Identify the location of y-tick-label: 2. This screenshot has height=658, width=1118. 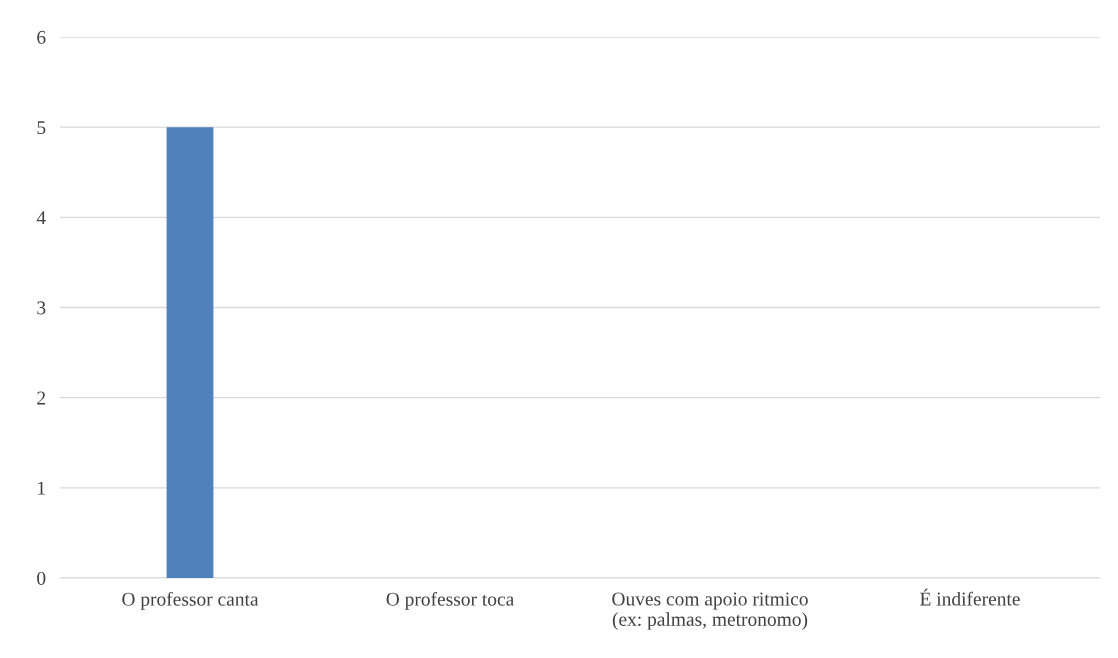
(41, 398).